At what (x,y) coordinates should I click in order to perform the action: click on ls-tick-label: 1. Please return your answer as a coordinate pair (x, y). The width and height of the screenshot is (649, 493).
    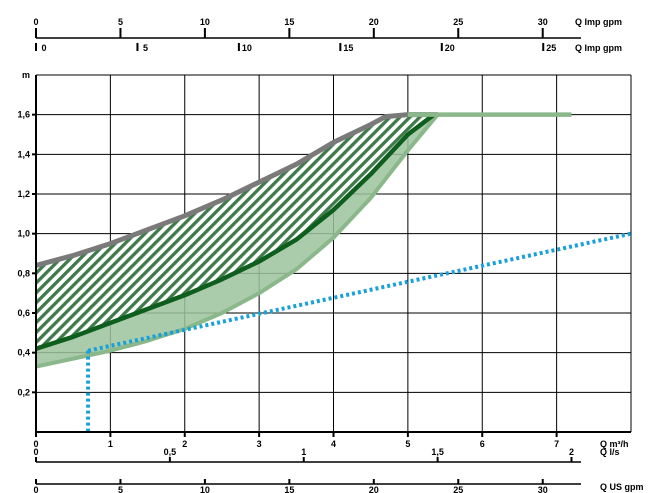
    Looking at the image, I should click on (303, 452).